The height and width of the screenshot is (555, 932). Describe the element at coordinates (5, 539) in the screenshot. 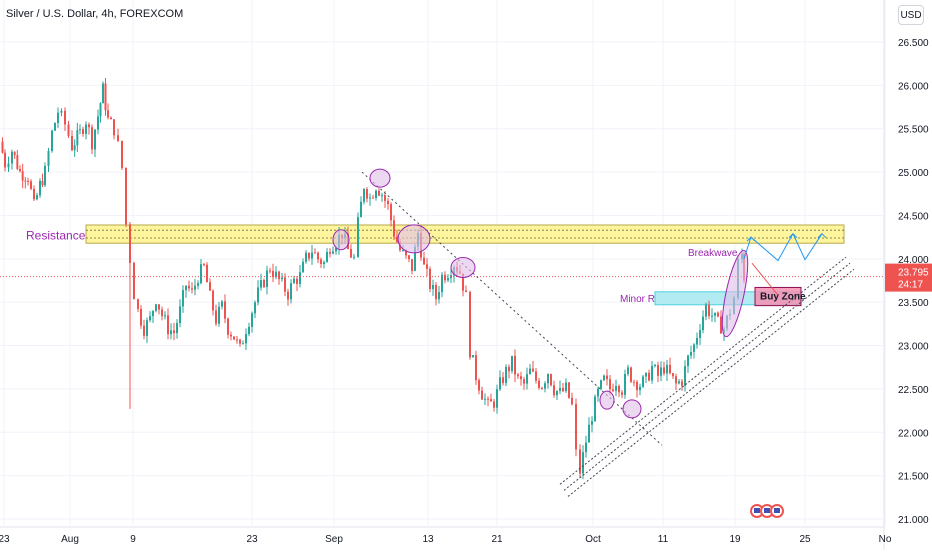

I see `x-tick-label: 23` at that location.